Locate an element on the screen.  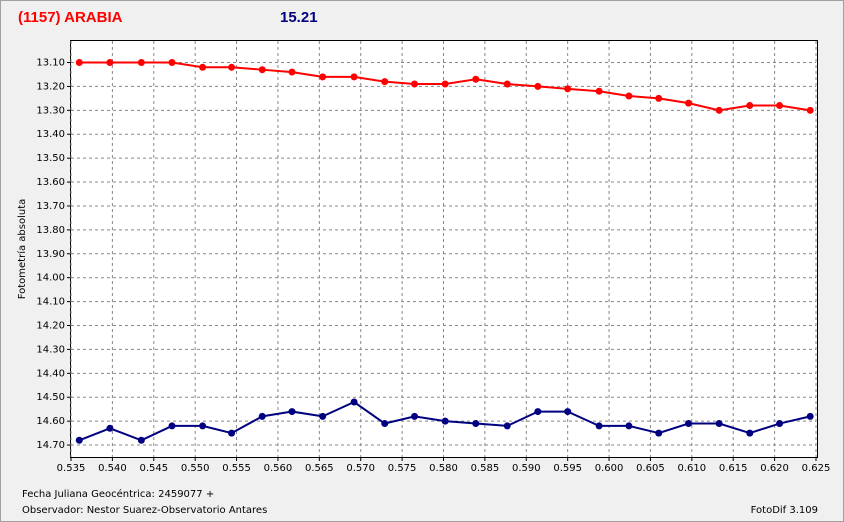
x-tick-label: 0.570 is located at coordinates (360, 468).